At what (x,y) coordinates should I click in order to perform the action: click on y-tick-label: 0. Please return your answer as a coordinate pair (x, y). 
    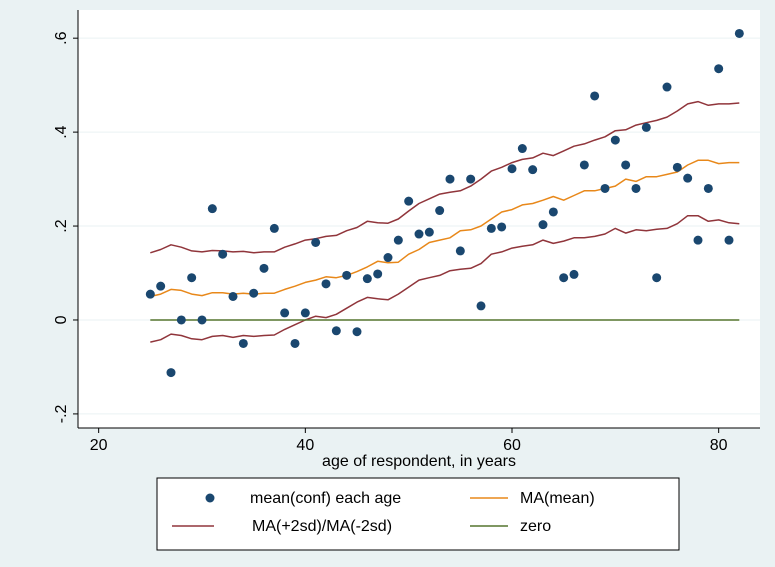
    Looking at the image, I should click on (61, 319).